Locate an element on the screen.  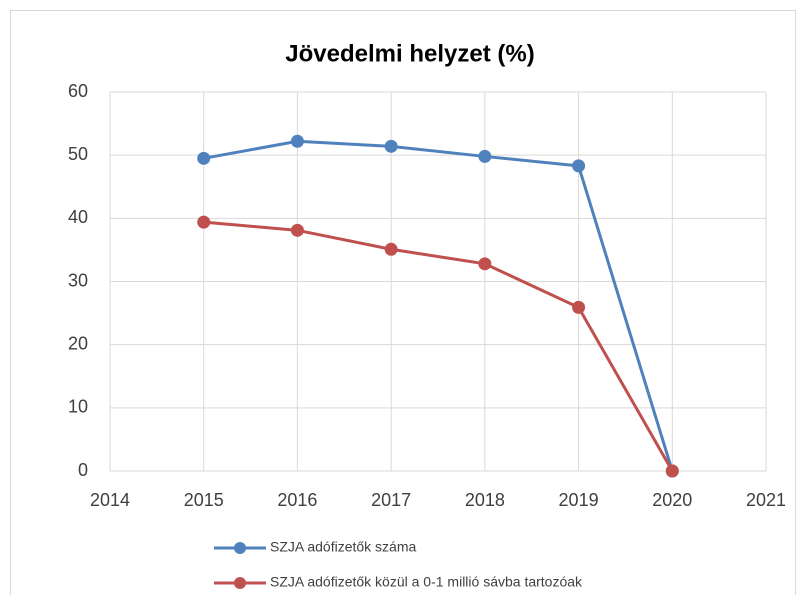
x-tick-label: 2017 is located at coordinates (391, 500).